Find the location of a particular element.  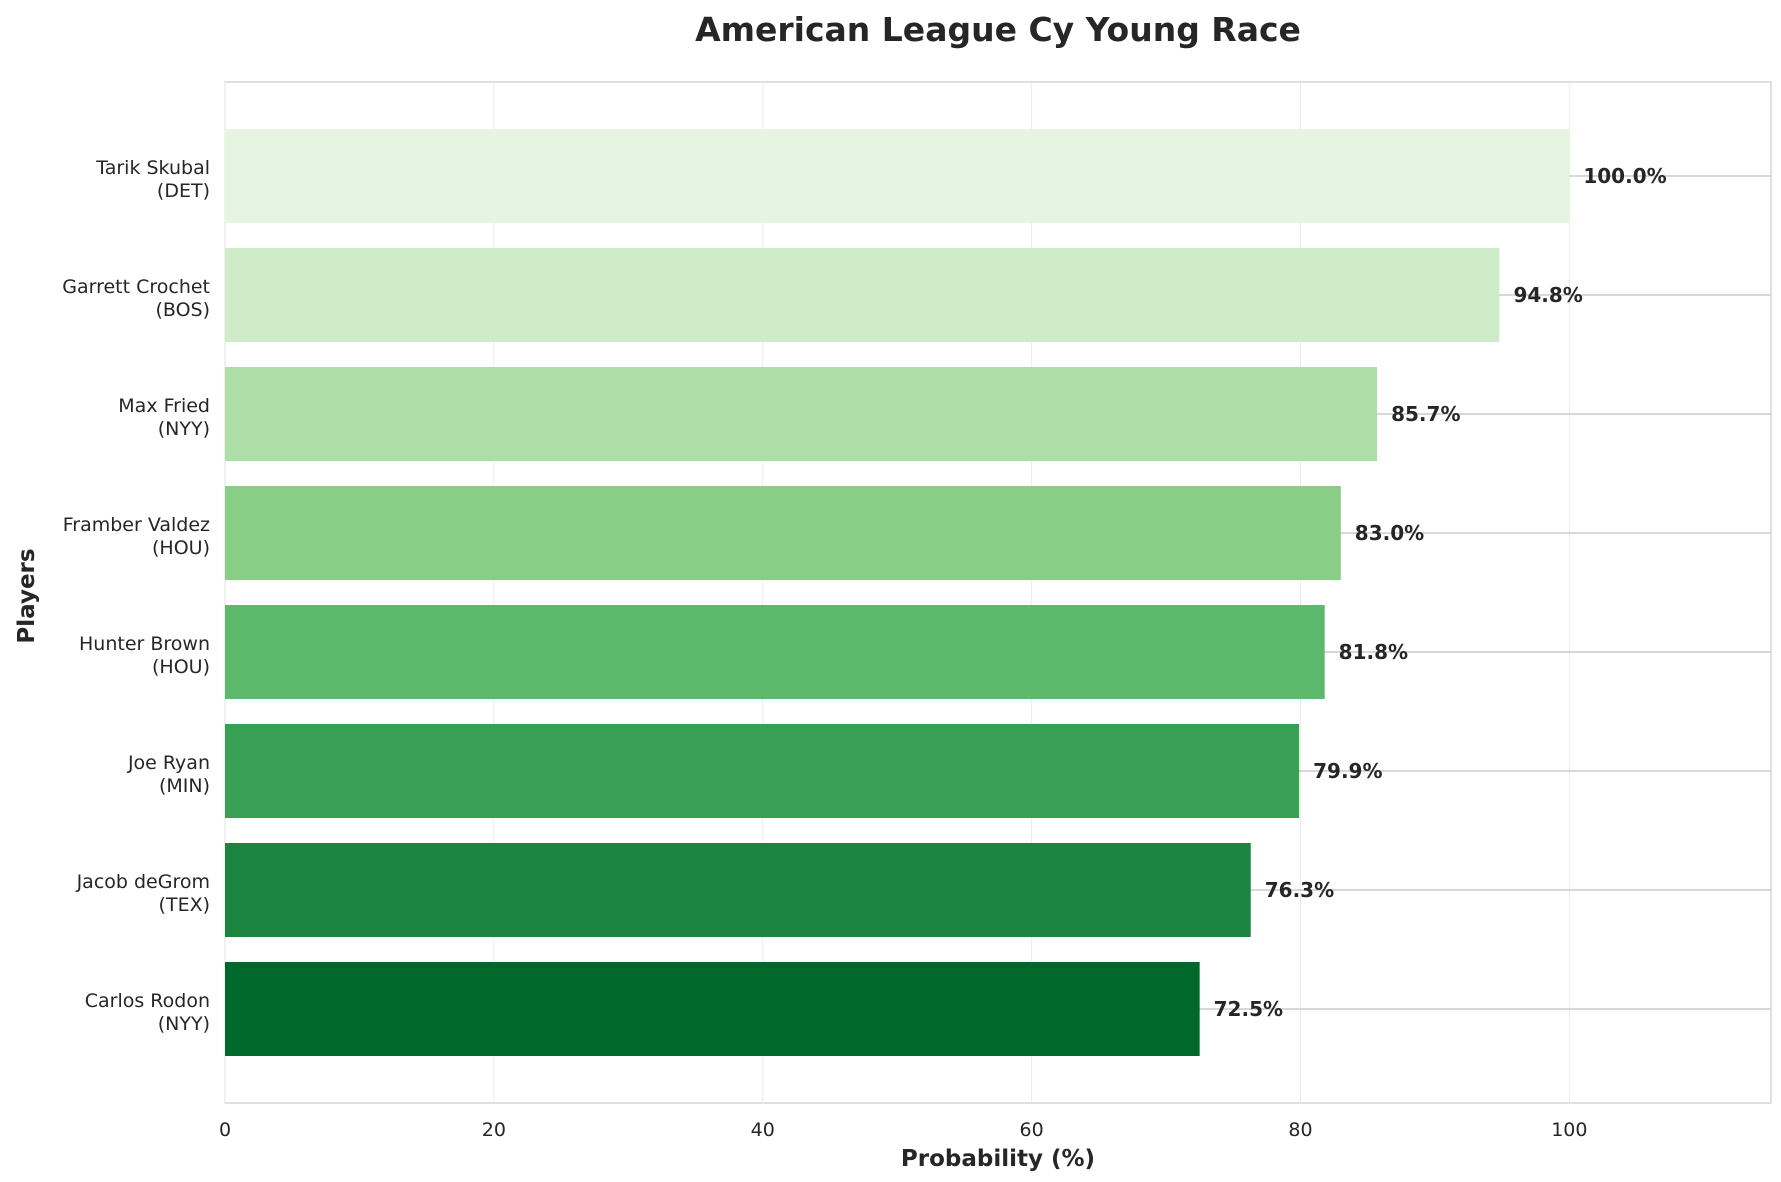

x-tick-label: 60 is located at coordinates (1032, 1130).